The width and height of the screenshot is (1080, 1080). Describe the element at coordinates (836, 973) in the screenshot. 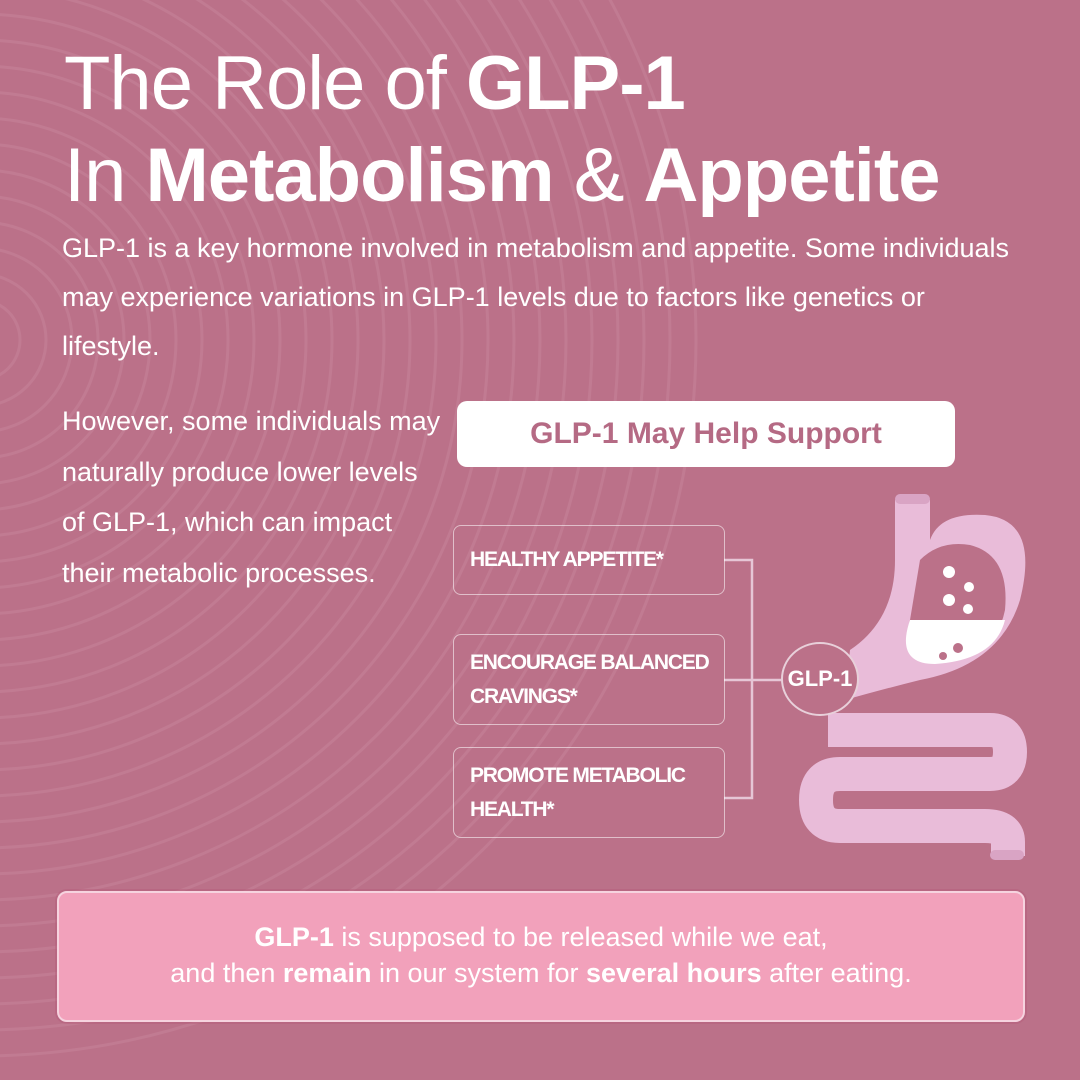

I see `callout-text: after eating.` at that location.